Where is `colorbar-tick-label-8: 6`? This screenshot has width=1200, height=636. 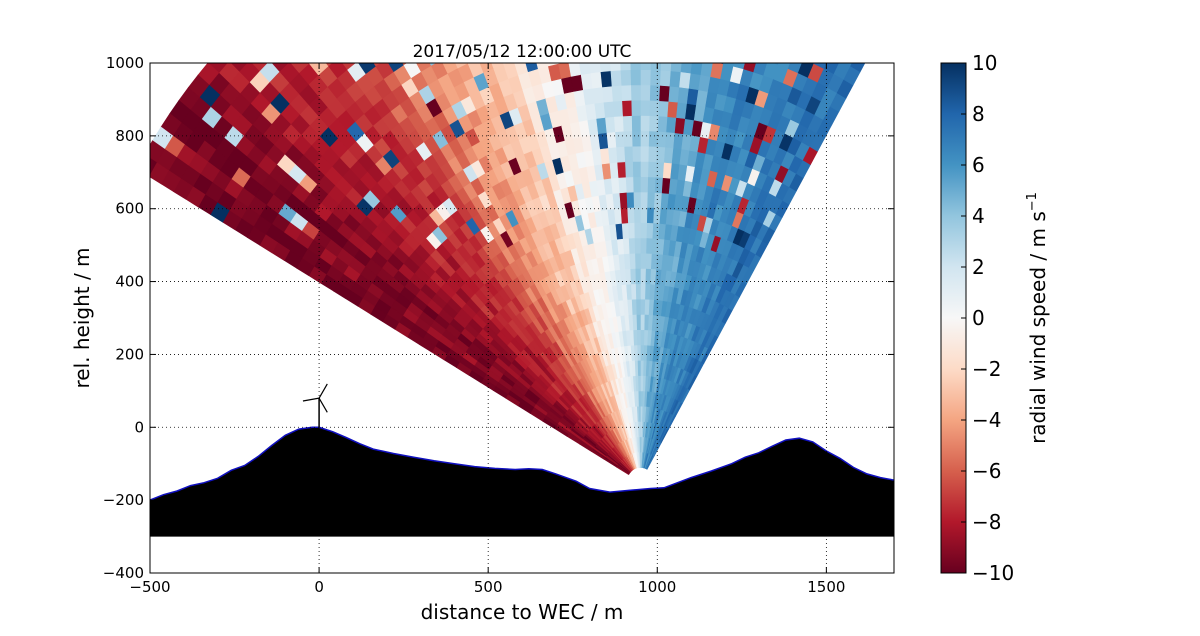 colorbar-tick-label-8: 6 is located at coordinates (978, 165).